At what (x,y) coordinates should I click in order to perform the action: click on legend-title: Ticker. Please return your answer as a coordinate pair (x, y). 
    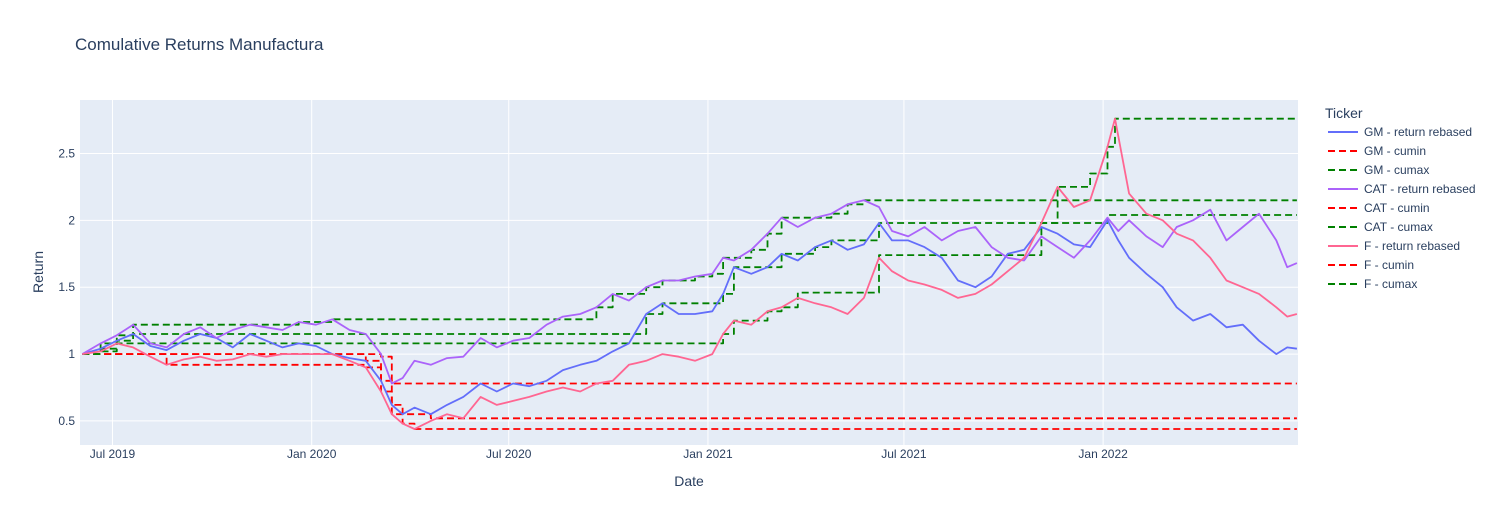
    Looking at the image, I should click on (1344, 113).